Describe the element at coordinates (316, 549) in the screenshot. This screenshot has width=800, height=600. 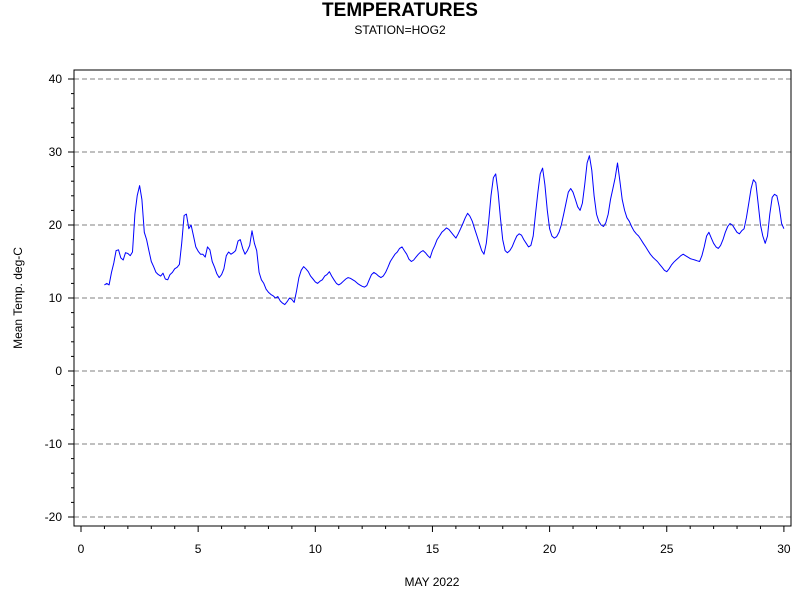
I see `x-tick-label: 10` at that location.